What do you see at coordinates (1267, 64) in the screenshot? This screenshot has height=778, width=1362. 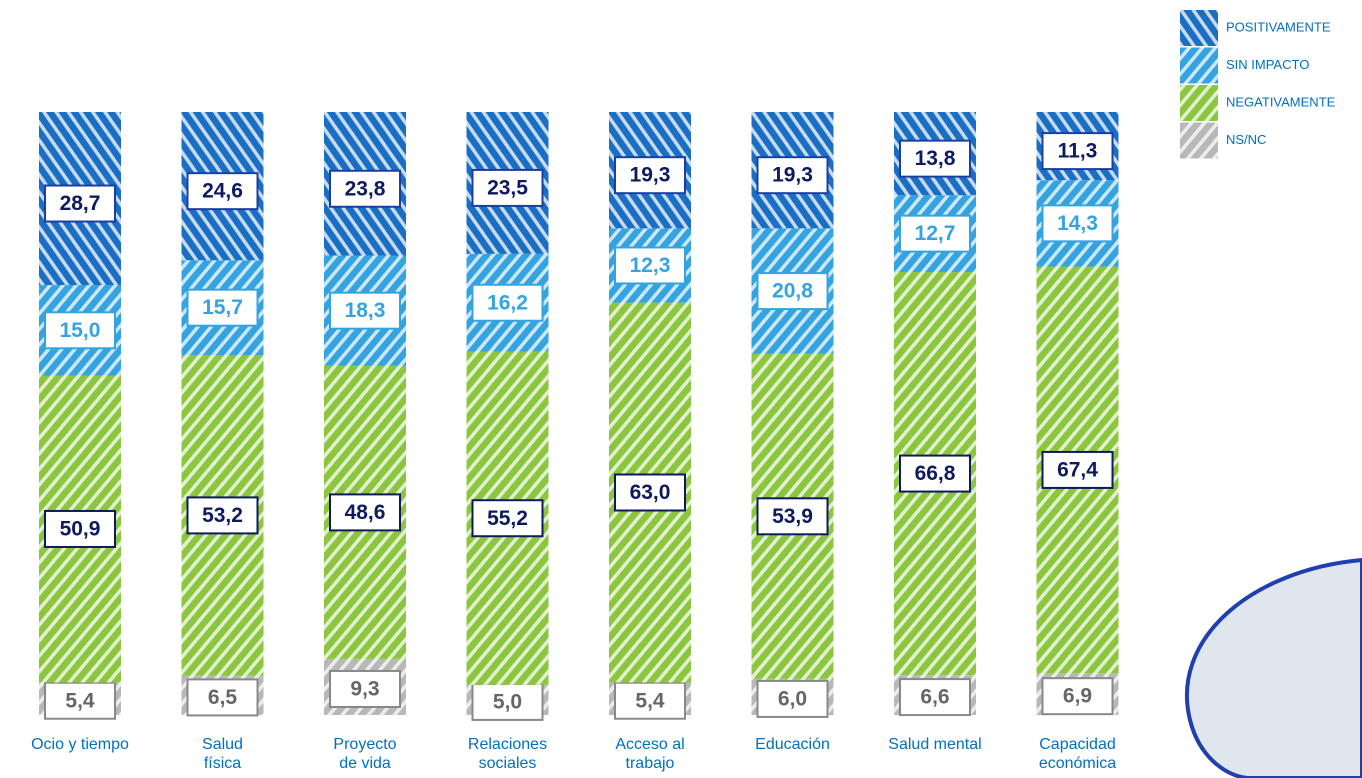 I see `legend-label: SIN IMPACTO` at bounding box center [1267, 64].